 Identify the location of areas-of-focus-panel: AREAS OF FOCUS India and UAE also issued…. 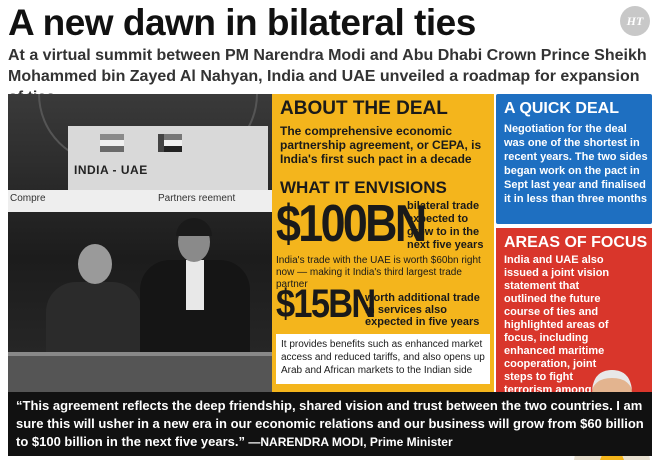
(574, 318).